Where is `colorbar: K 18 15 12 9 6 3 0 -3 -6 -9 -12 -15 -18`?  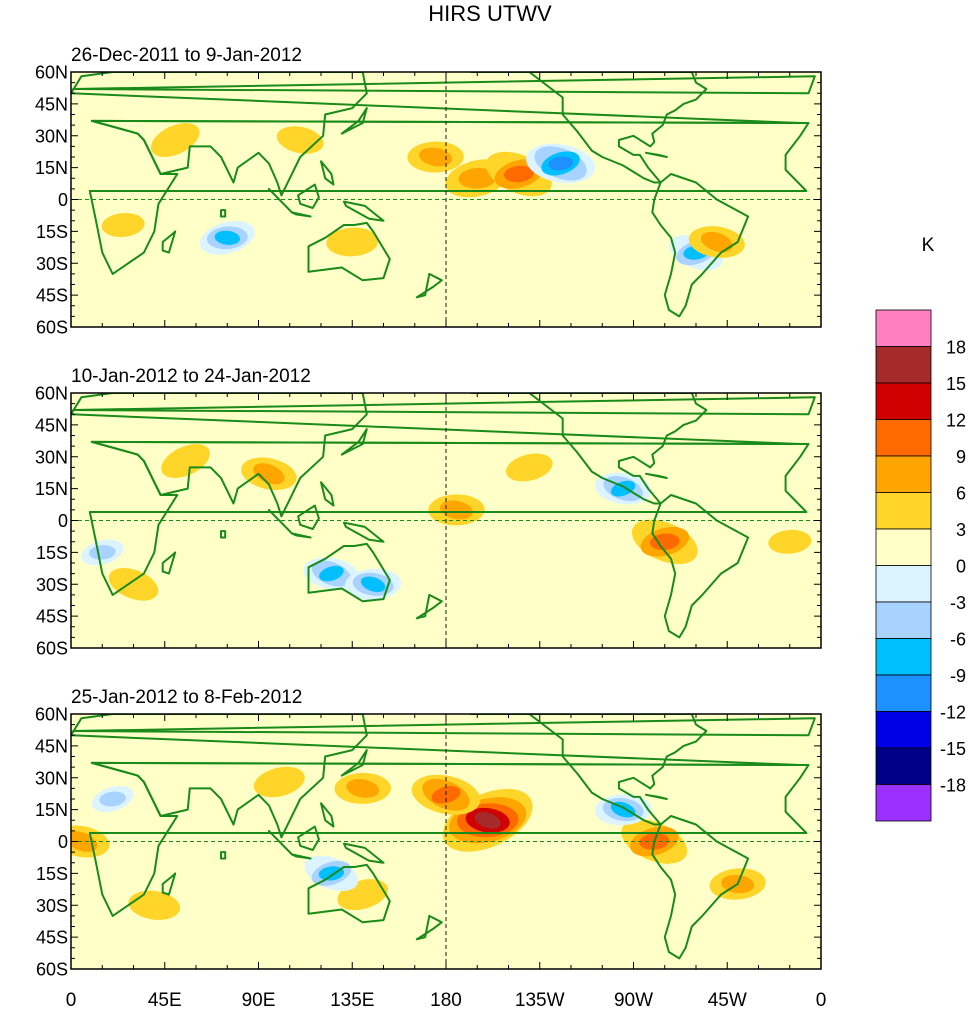 colorbar: K 18 15 12 9 6 3 0 -3 -6 -9 -12 -15 -18 is located at coordinates (920, 528).